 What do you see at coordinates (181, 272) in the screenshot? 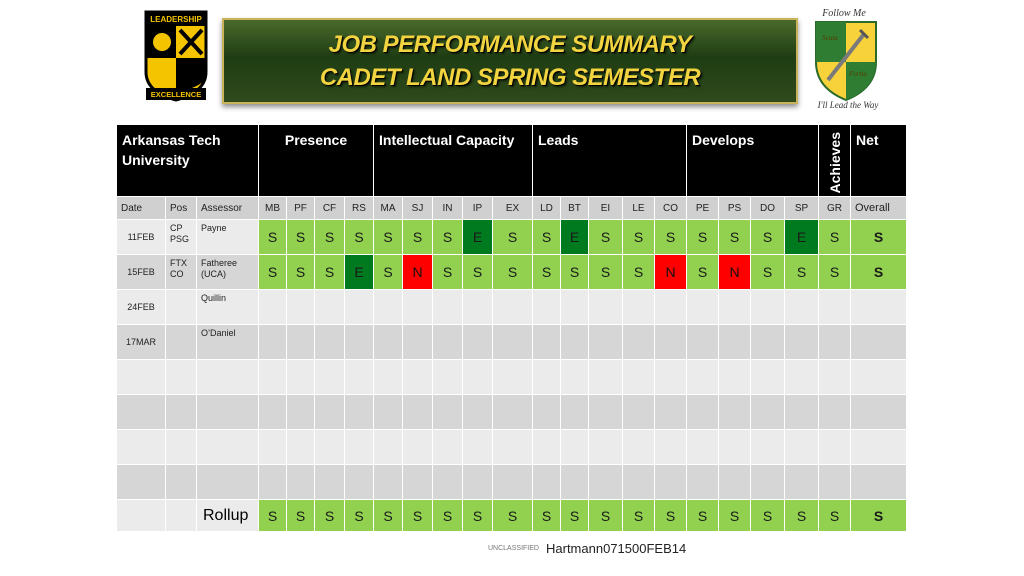
I see `row-pos: FTX CO` at bounding box center [181, 272].